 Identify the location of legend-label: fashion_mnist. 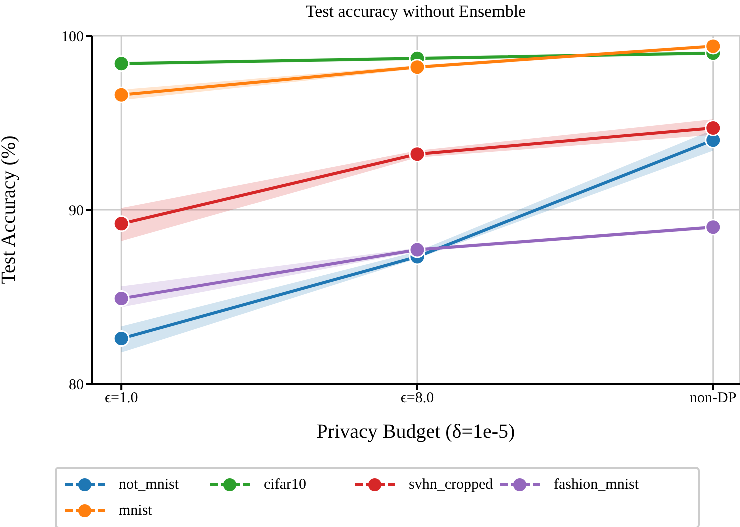
(596, 485).